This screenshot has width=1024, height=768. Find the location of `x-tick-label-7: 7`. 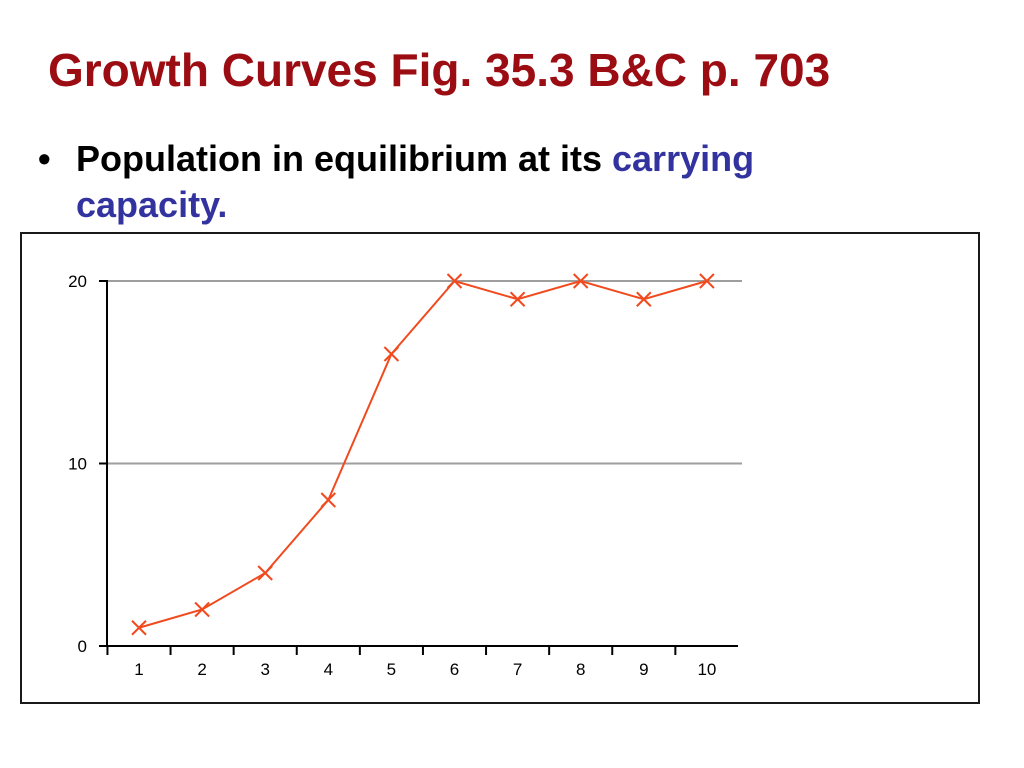

x-tick-label-7: 7 is located at coordinates (517, 669).